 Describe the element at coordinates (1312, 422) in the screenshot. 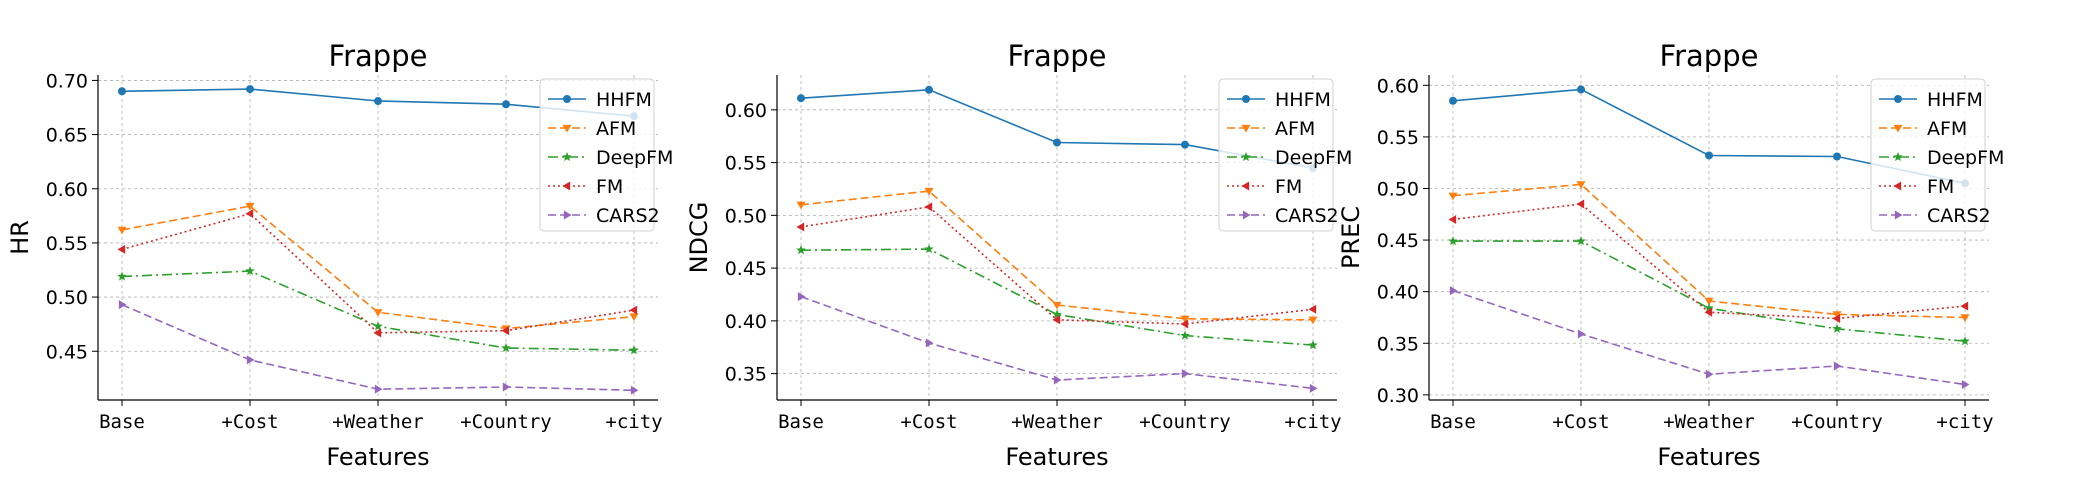

I see `x-tick-label: +city` at that location.